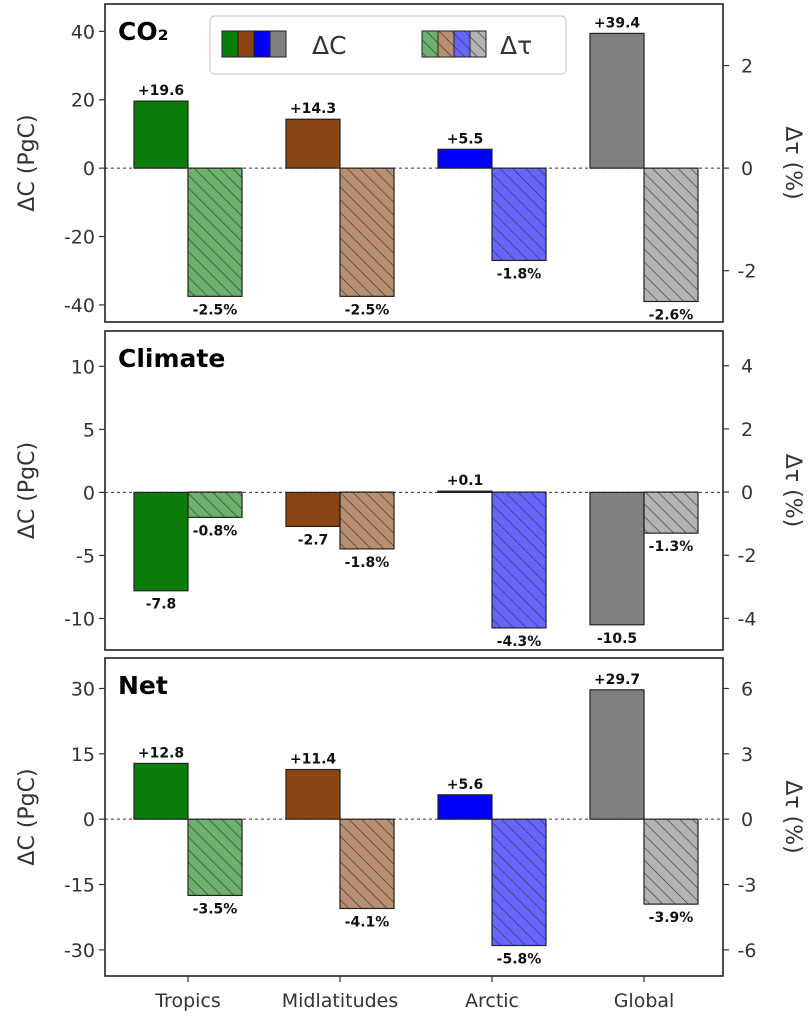  What do you see at coordinates (313, 109) in the screenshot?
I see `data-label-dc-midlatitudes: +14.3` at bounding box center [313, 109].